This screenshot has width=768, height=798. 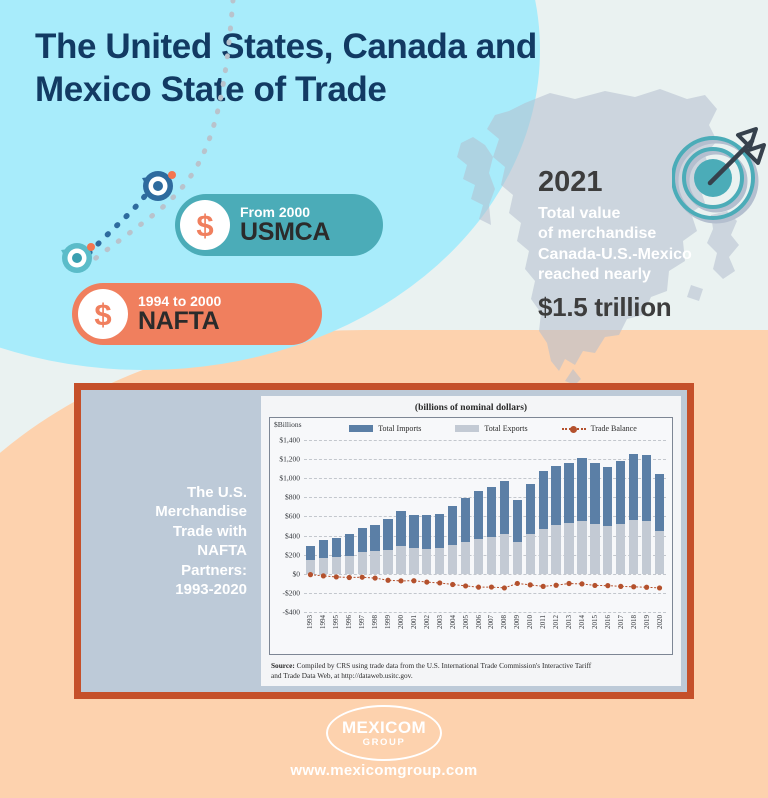 What do you see at coordinates (211, 589) in the screenshot?
I see `caption-line-6: 1993-2020` at bounding box center [211, 589].